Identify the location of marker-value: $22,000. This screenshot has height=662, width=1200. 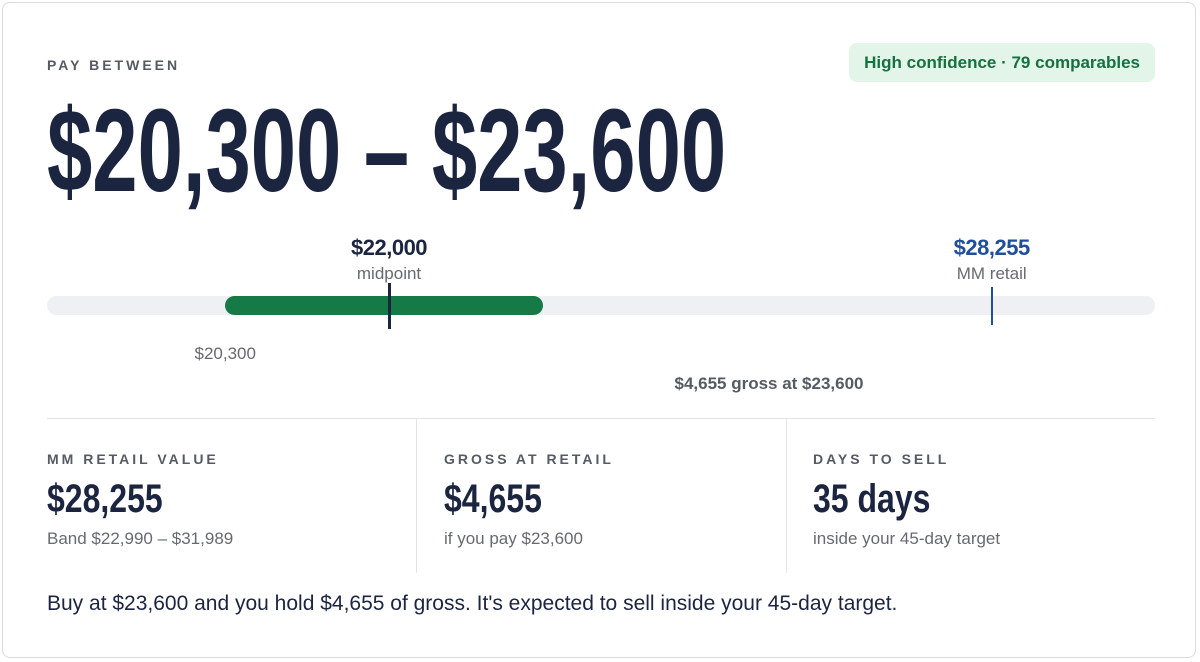
(389, 247).